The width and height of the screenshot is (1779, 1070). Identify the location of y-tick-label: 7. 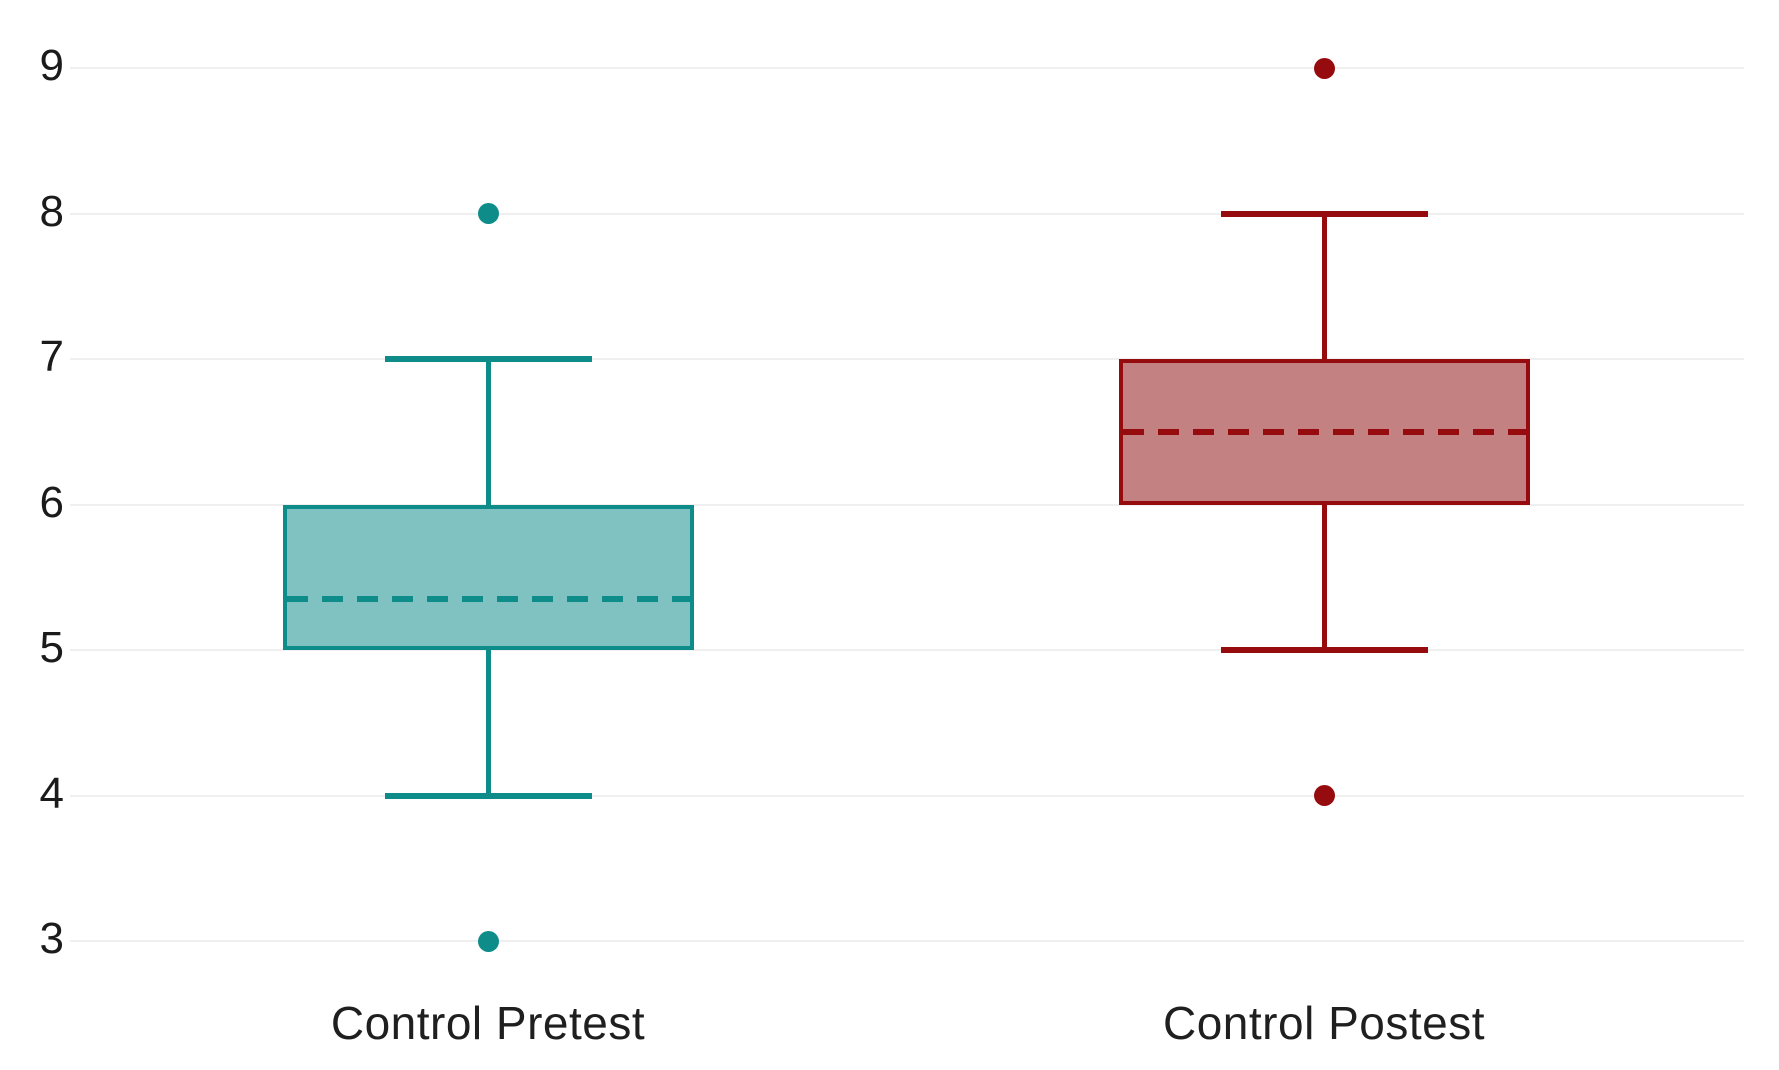
(51, 356).